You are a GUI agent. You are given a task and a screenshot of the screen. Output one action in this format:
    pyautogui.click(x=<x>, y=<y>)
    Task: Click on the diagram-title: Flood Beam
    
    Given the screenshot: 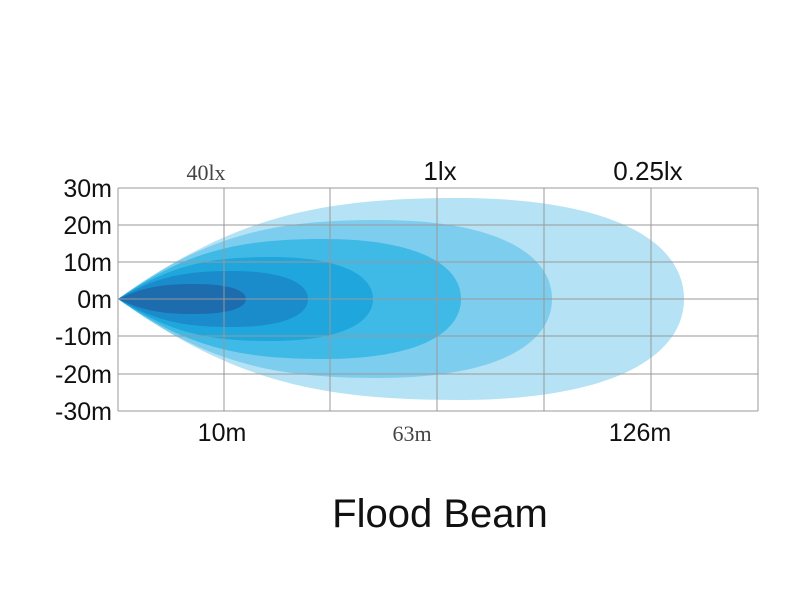 What is the action you would take?
    pyautogui.click(x=440, y=514)
    